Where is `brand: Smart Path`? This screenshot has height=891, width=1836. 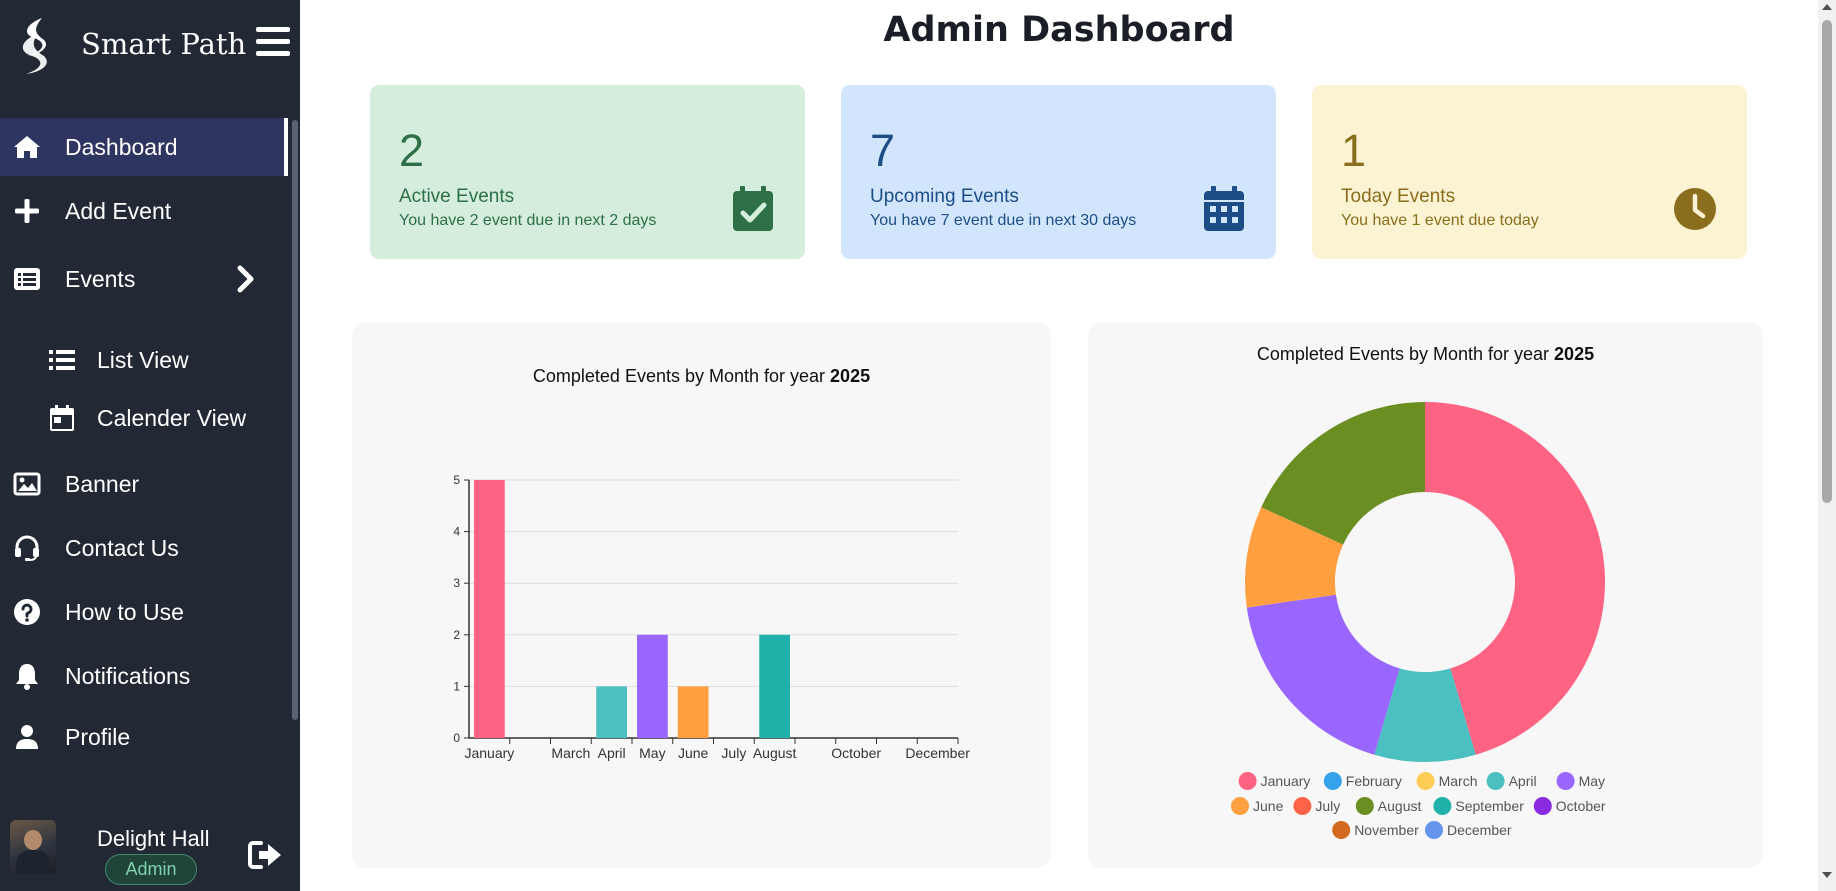
brand: Smart Path is located at coordinates (150, 47).